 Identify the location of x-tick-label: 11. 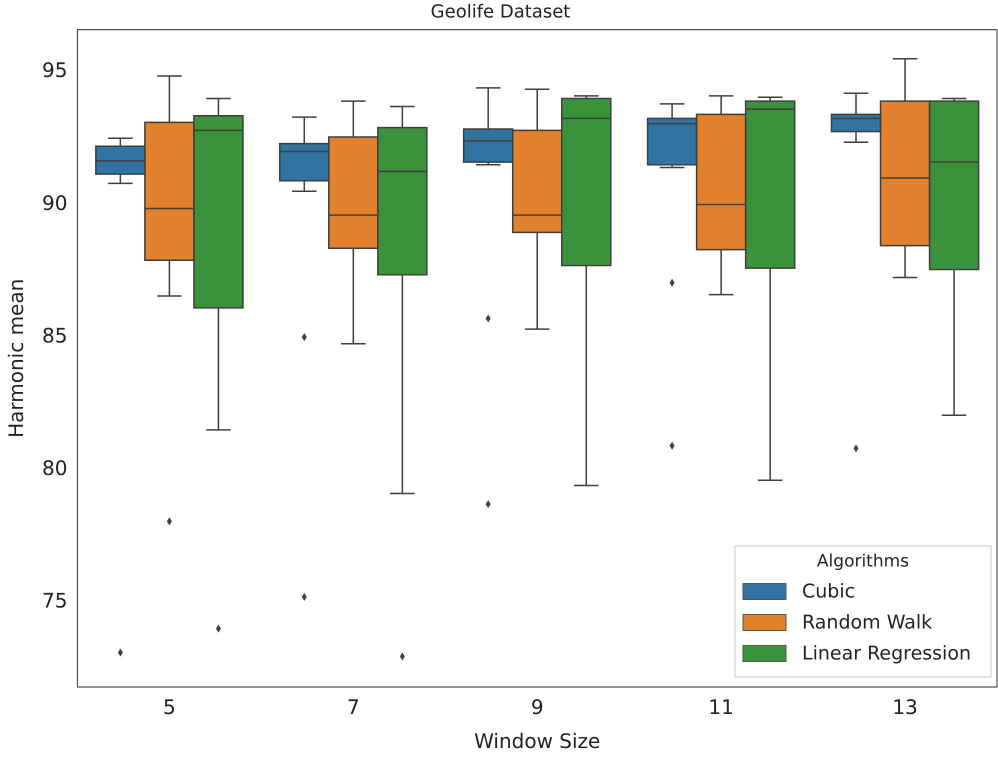
(721, 707).